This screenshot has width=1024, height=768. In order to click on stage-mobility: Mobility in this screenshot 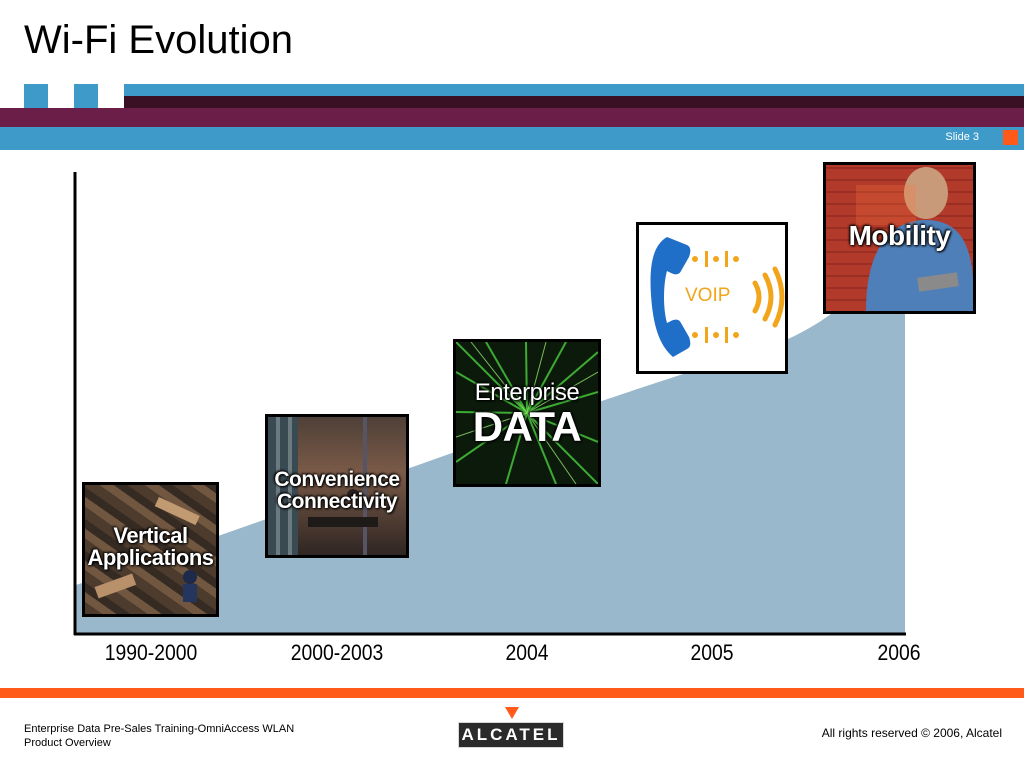, I will do `click(899, 238)`.